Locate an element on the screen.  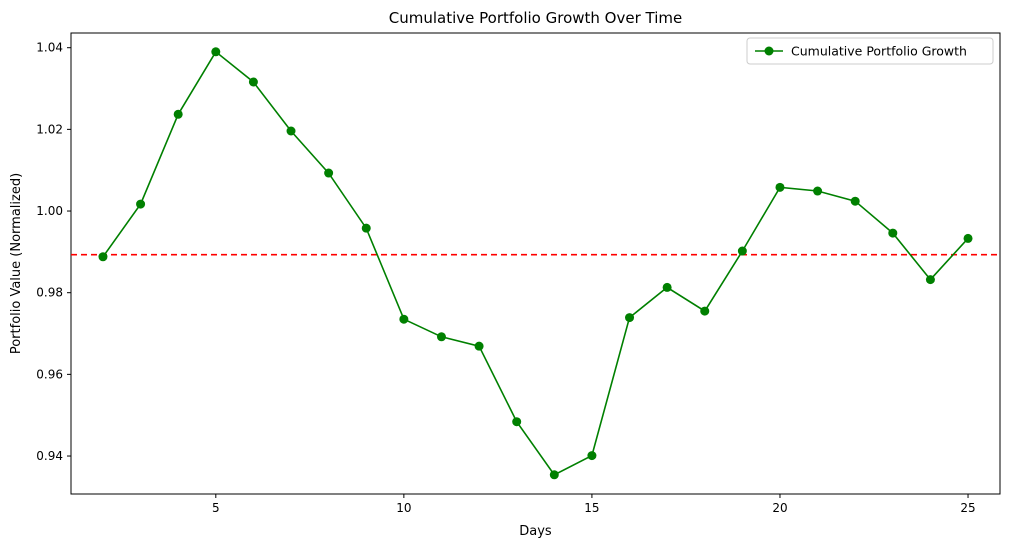
x-tick-label: 25 is located at coordinates (967, 508).